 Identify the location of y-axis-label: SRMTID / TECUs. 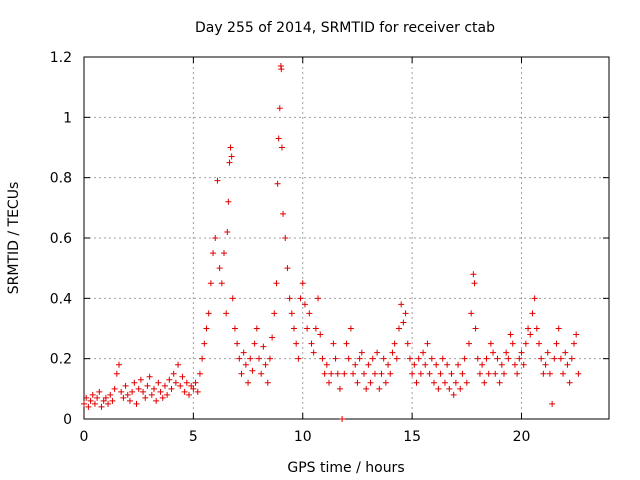
(14, 238).